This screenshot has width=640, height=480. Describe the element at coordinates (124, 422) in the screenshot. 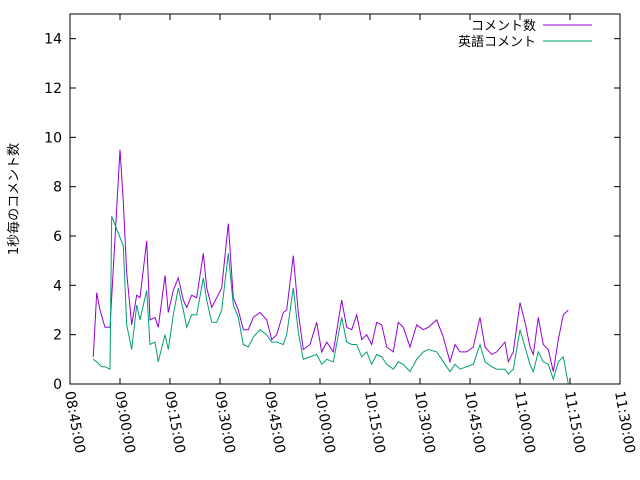

I see `x-tick-label: 09:00:00` at that location.